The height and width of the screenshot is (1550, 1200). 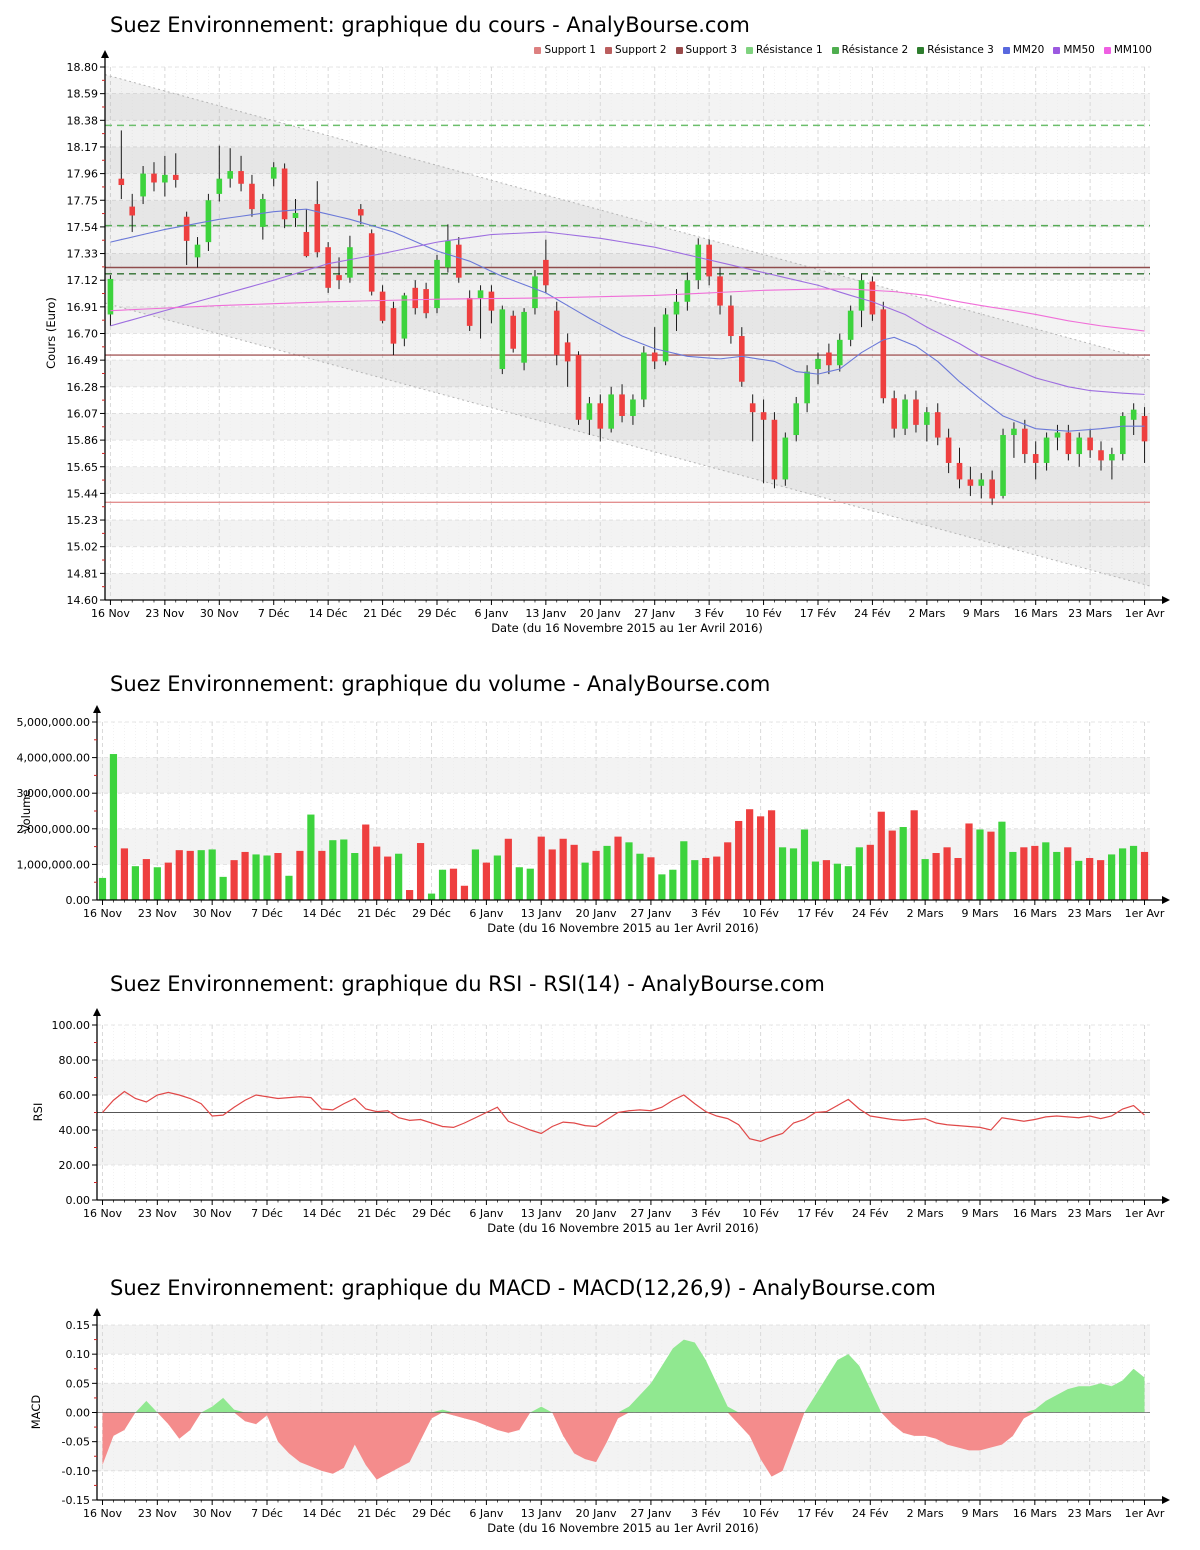 I want to click on legend-item-mm20: MM20, so click(x=1023, y=50).